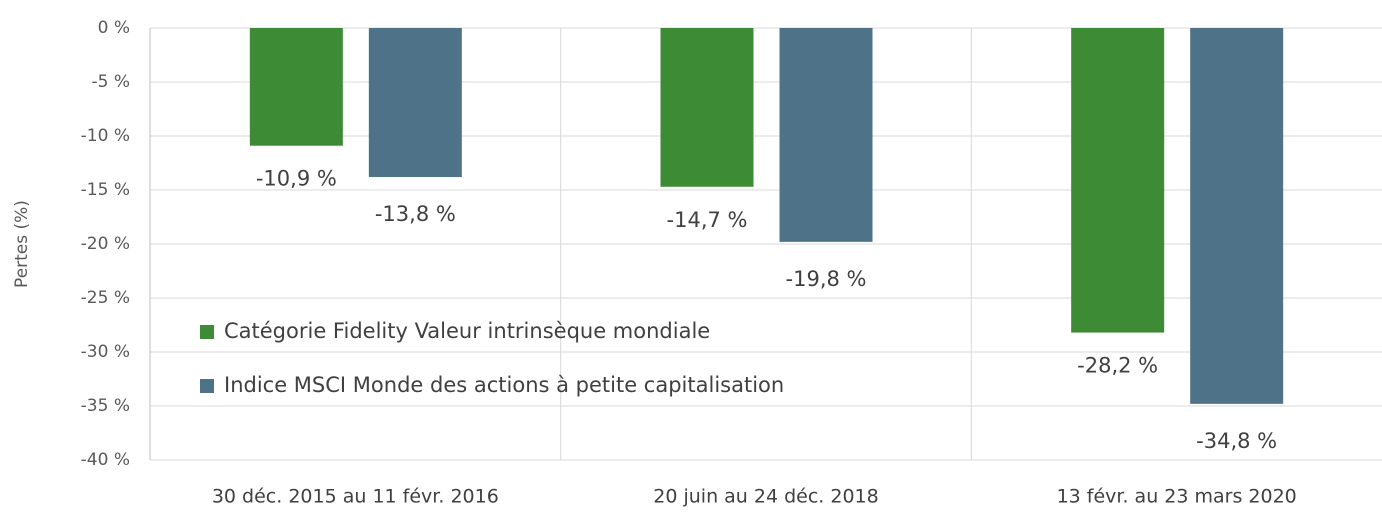 The height and width of the screenshot is (514, 1382). What do you see at coordinates (105, 298) in the screenshot?
I see `y-tick-label: -25 %` at bounding box center [105, 298].